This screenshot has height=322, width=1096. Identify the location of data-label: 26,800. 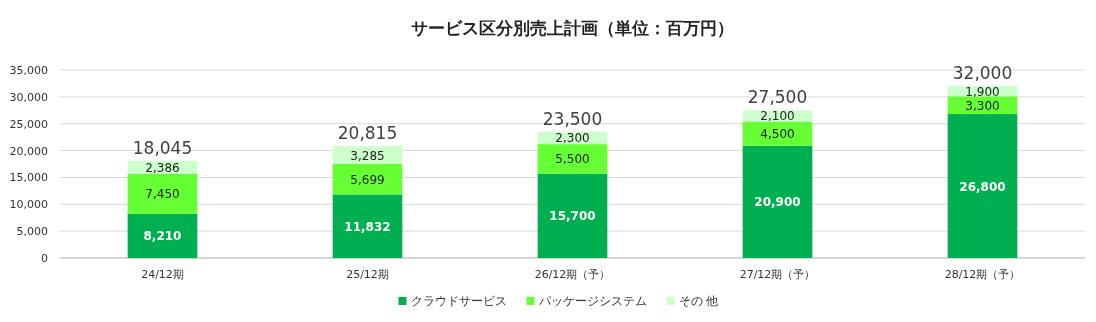
(982, 186).